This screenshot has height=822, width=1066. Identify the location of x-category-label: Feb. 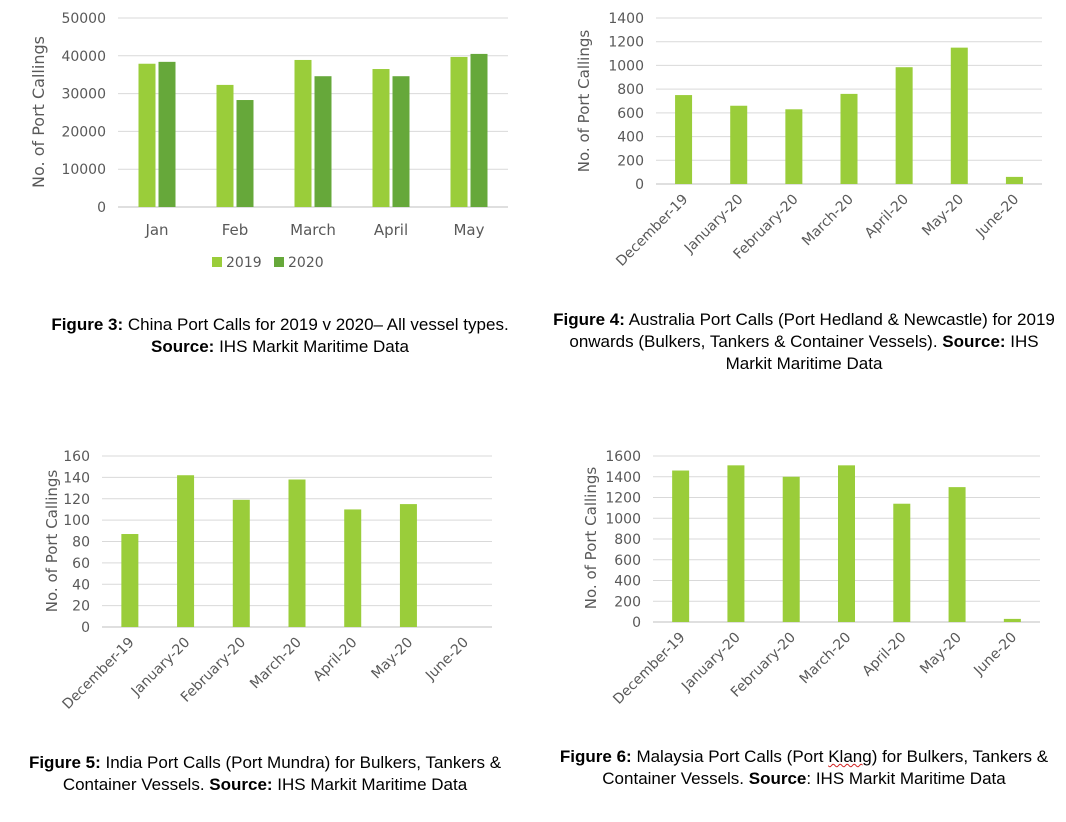
(235, 230).